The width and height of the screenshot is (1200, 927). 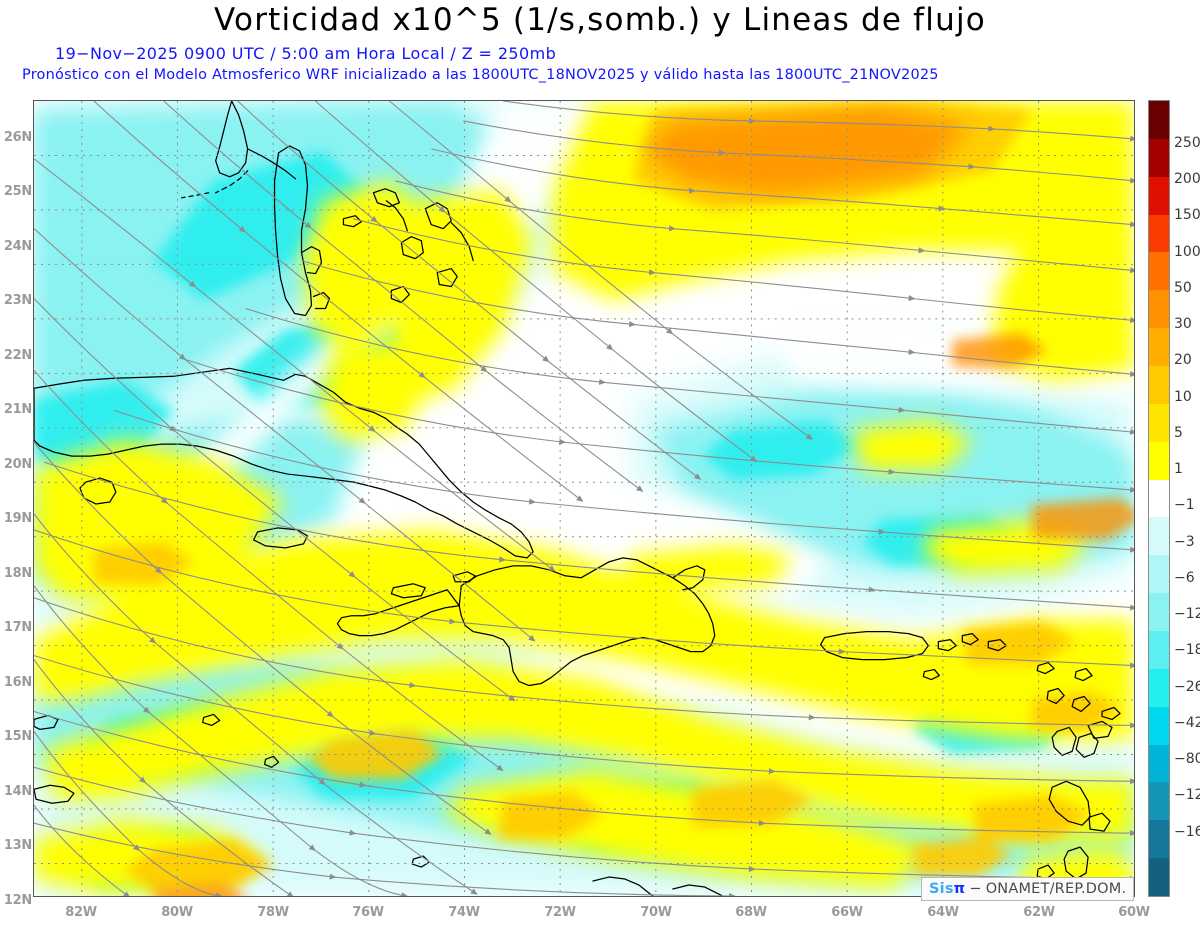 I want to click on watermark-sis-text: Sis, so click(x=941, y=889).